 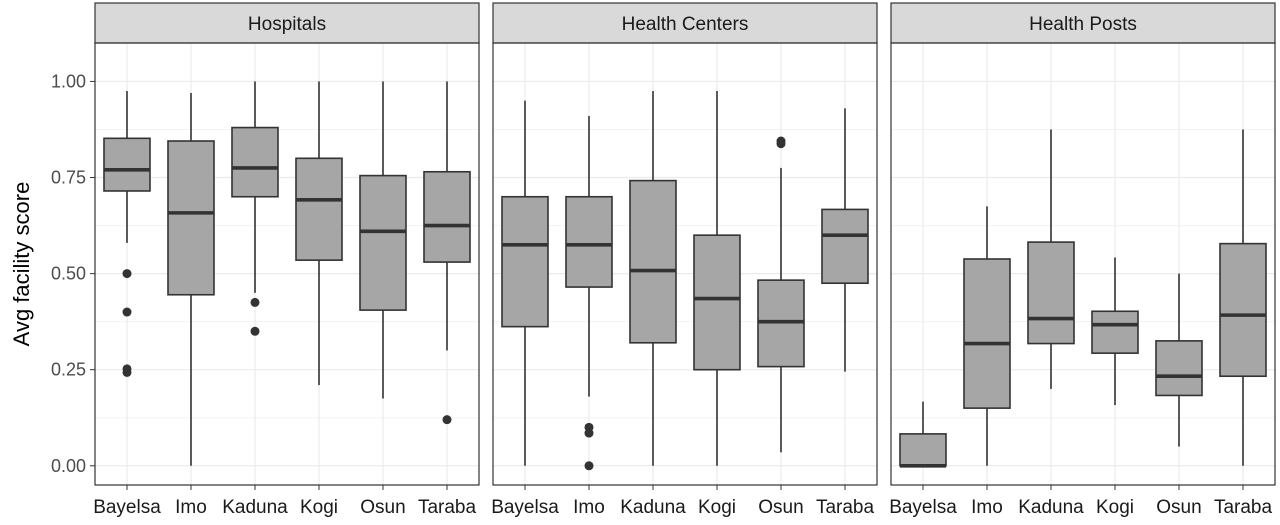 I want to click on y-axis-ticks: 0.00 0.25 0.50 0.75 1.00, so click(x=73, y=273).